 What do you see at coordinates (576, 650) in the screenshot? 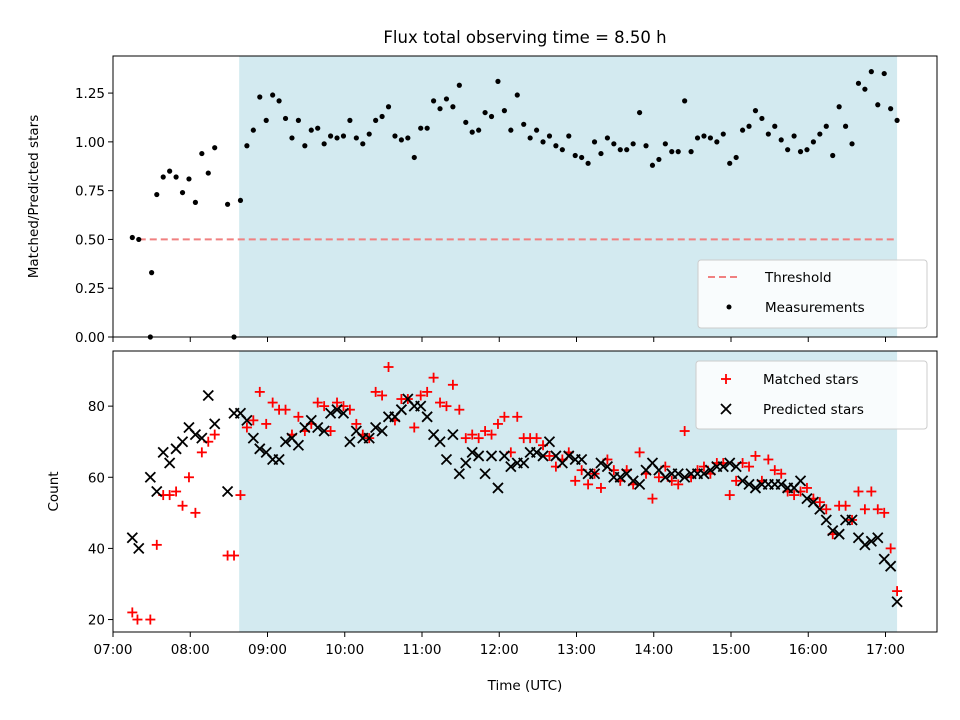
I see `time-x-tick-label: 13:00` at bounding box center [576, 650].